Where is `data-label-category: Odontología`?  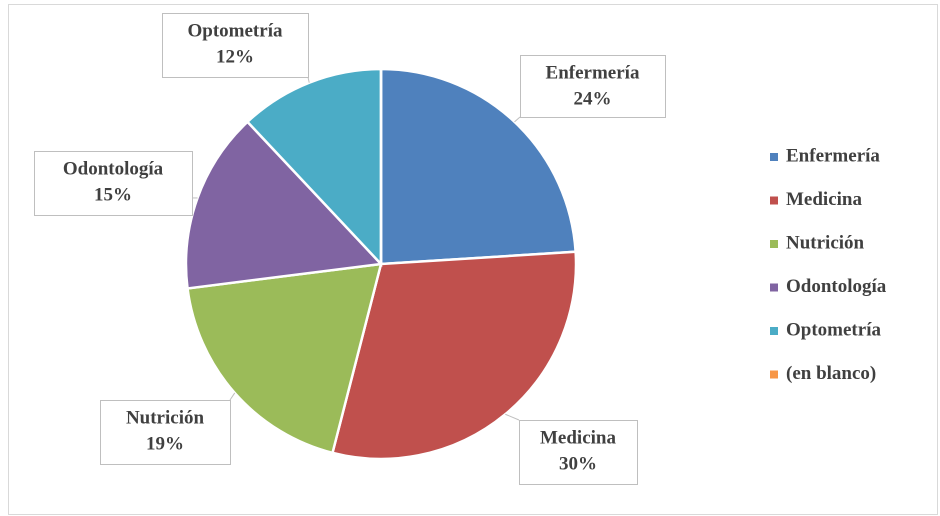
data-label-category: Odontología is located at coordinates (113, 168).